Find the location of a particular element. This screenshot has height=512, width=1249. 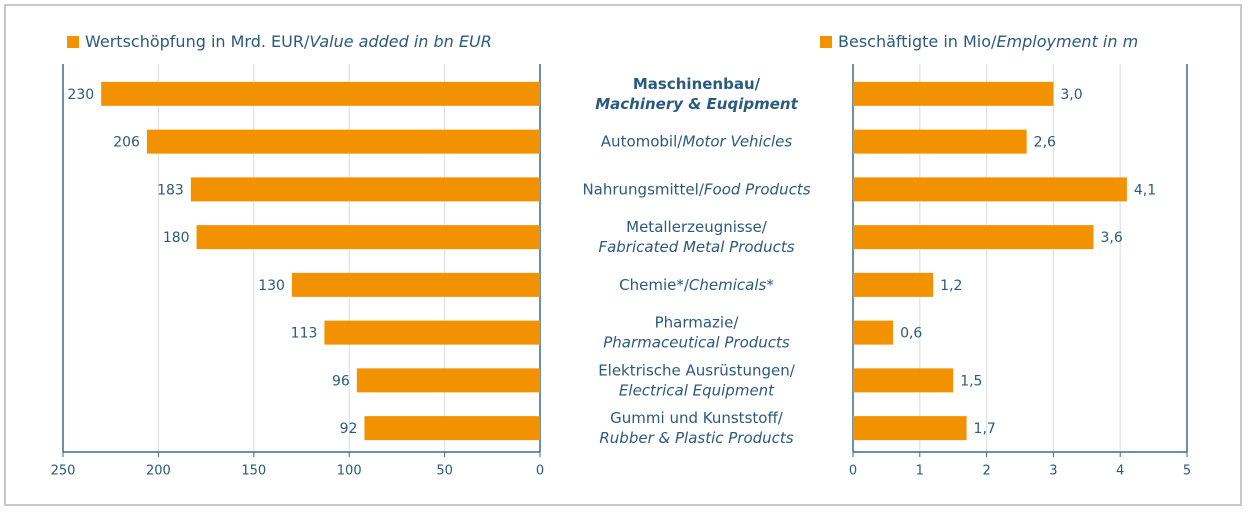

category-label: Maschinenbau/Machinery & Euqipment is located at coordinates (696, 93).